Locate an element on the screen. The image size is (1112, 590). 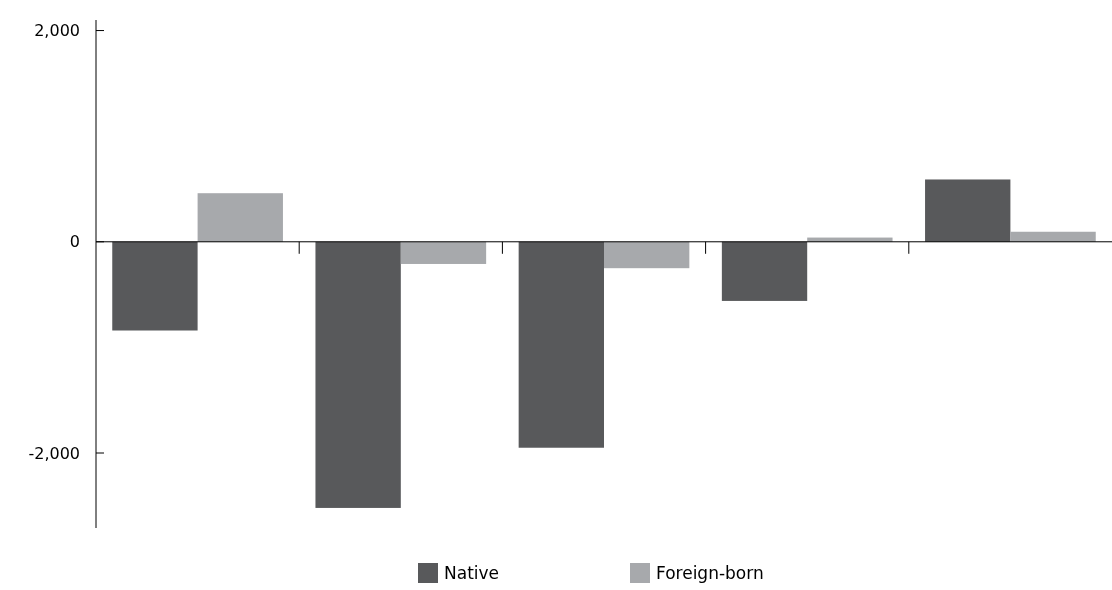
legend-label: Foreign-born is located at coordinates (710, 572).